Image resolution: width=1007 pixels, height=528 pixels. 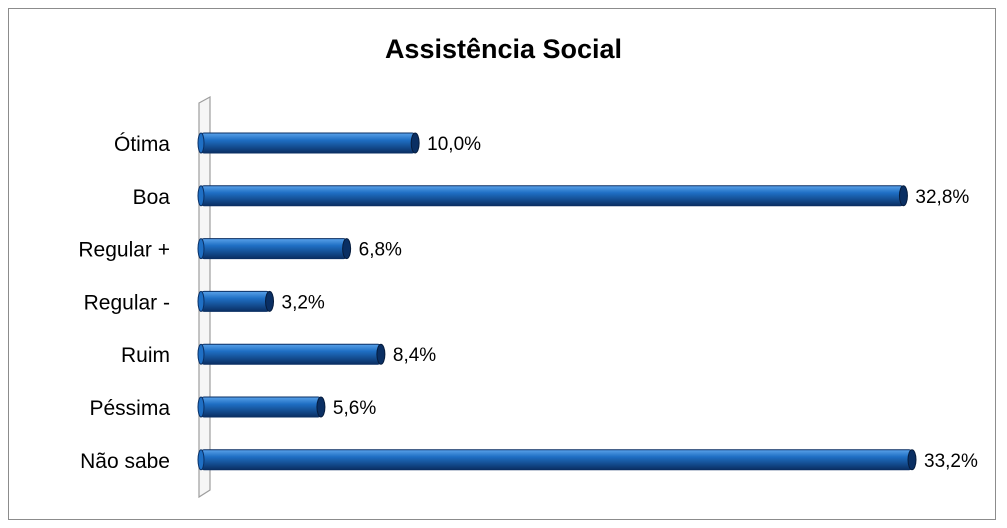 I want to click on chart-title: Assistência Social, so click(x=503, y=49).